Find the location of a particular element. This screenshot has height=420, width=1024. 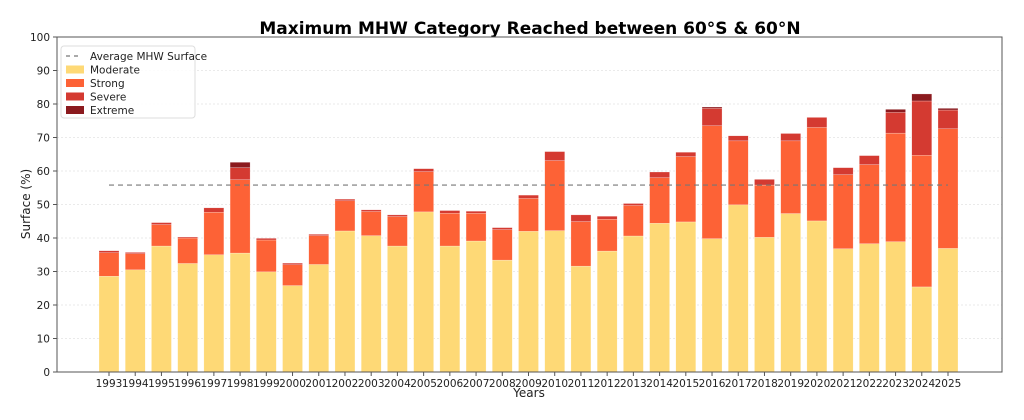

x-tick-label: 2002 is located at coordinates (345, 384).